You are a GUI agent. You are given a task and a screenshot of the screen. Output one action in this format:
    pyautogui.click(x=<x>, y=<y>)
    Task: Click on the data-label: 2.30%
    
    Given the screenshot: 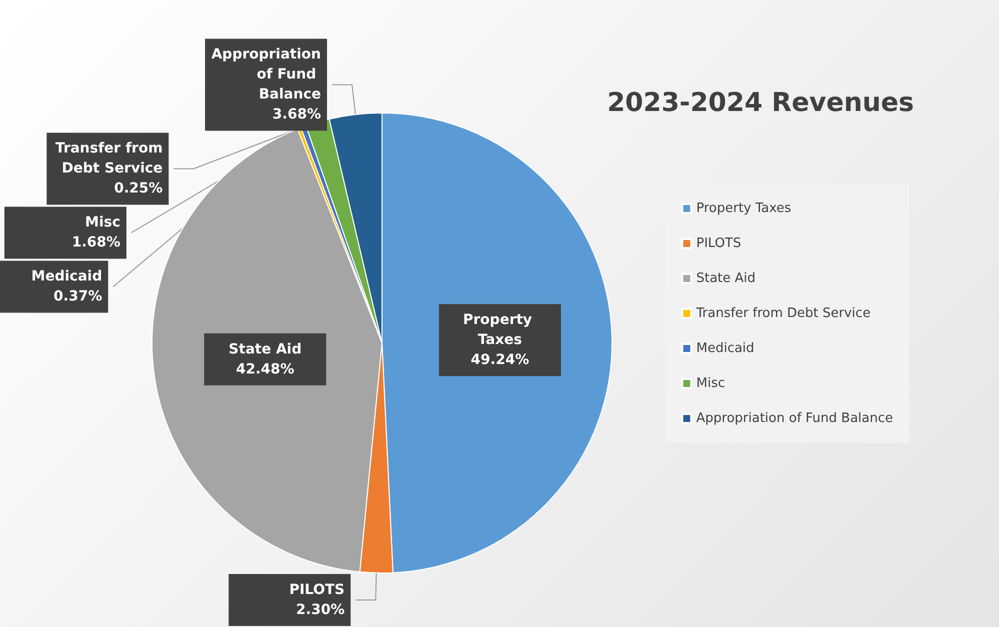 What is the action you would take?
    pyautogui.click(x=320, y=610)
    